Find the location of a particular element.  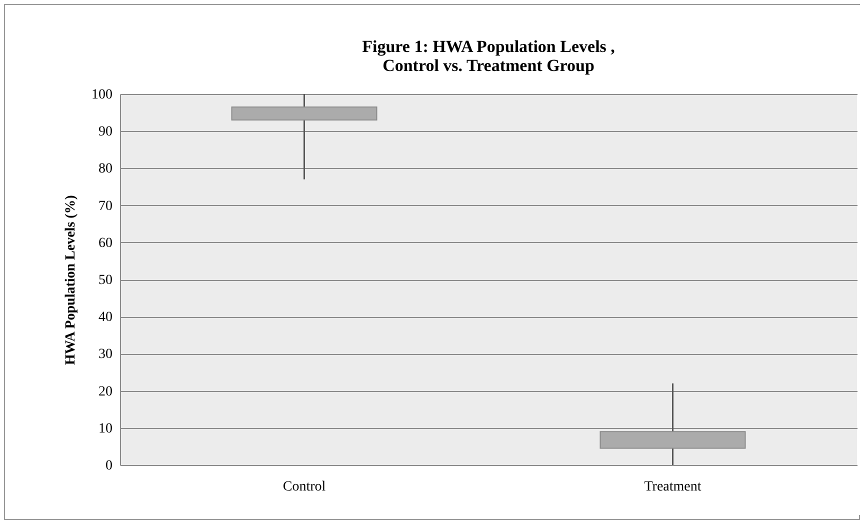

y-tick-label: 90 is located at coordinates (105, 132).